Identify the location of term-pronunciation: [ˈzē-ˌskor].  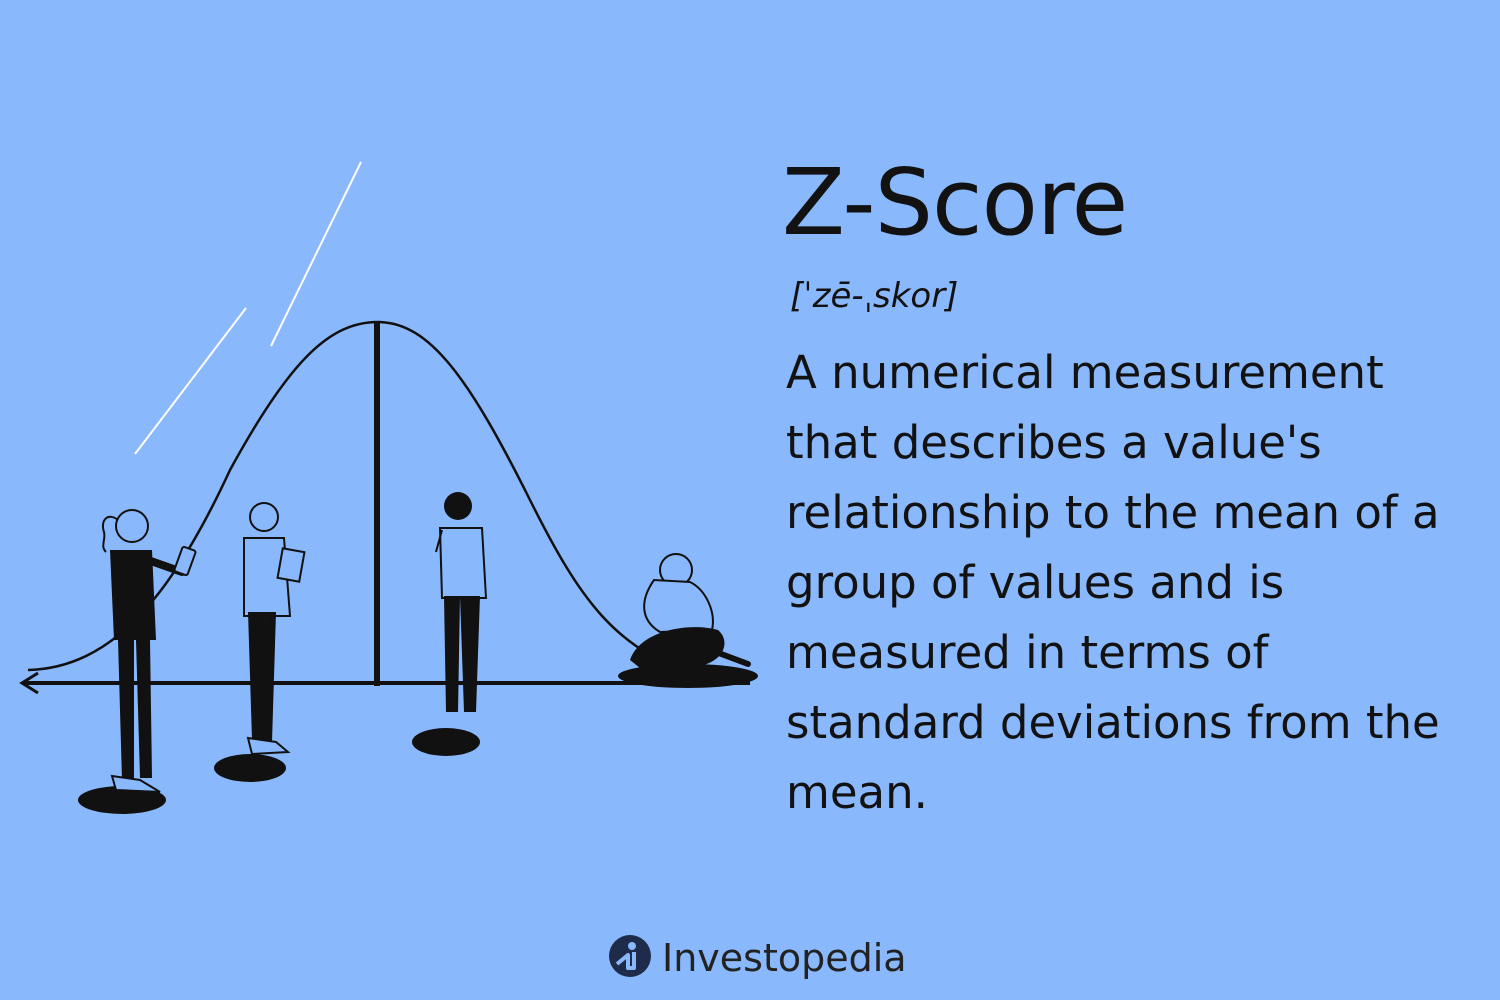
(874, 296).